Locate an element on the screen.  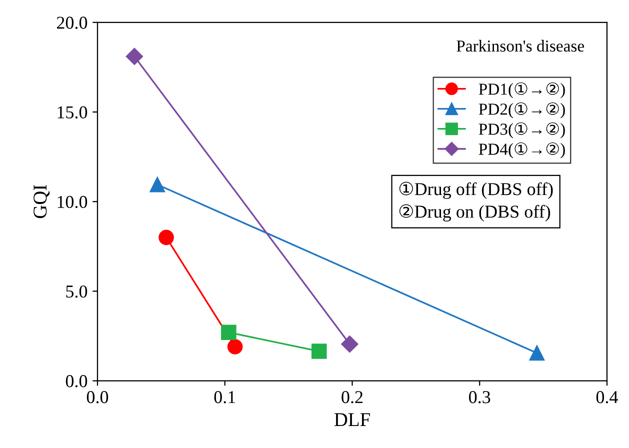
legend-label: PD1(①→②) is located at coordinates (521, 90).